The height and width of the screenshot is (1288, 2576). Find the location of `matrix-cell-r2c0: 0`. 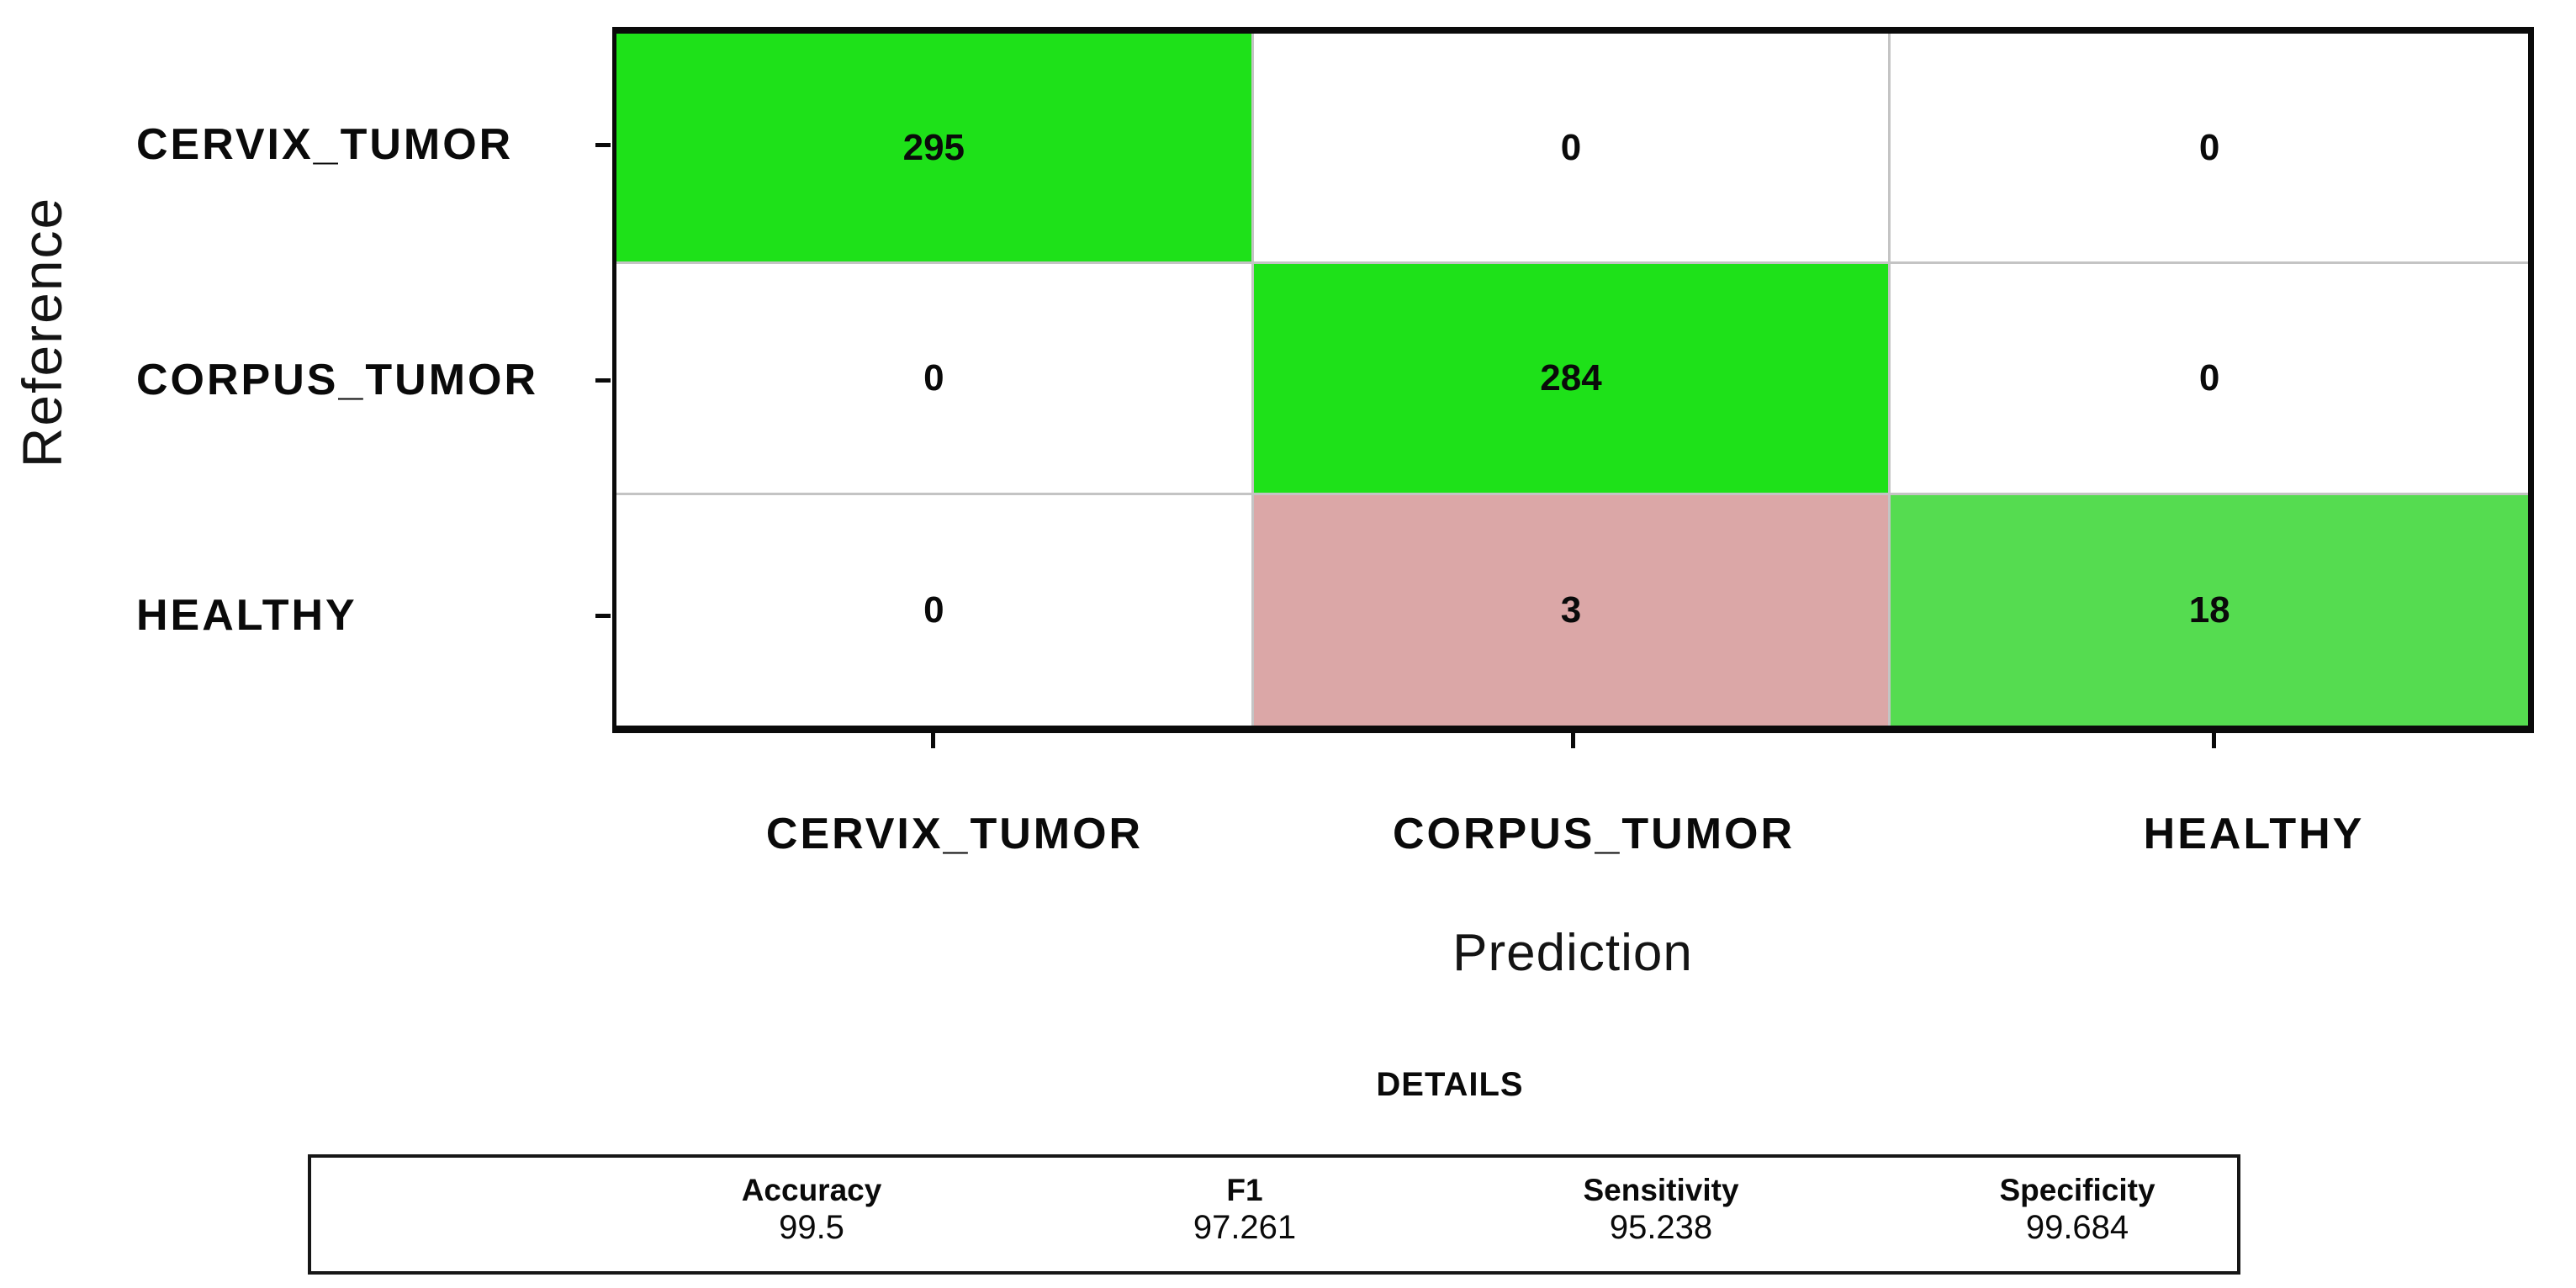

matrix-cell-r2c0: 0 is located at coordinates (935, 610).